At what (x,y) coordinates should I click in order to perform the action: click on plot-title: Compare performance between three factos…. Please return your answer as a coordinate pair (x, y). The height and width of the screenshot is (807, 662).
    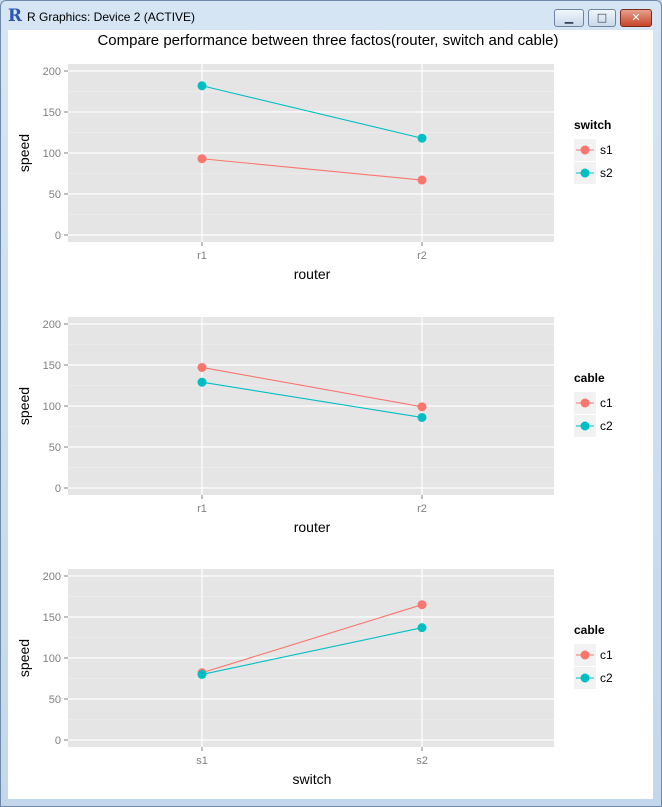
    Looking at the image, I should click on (327, 40).